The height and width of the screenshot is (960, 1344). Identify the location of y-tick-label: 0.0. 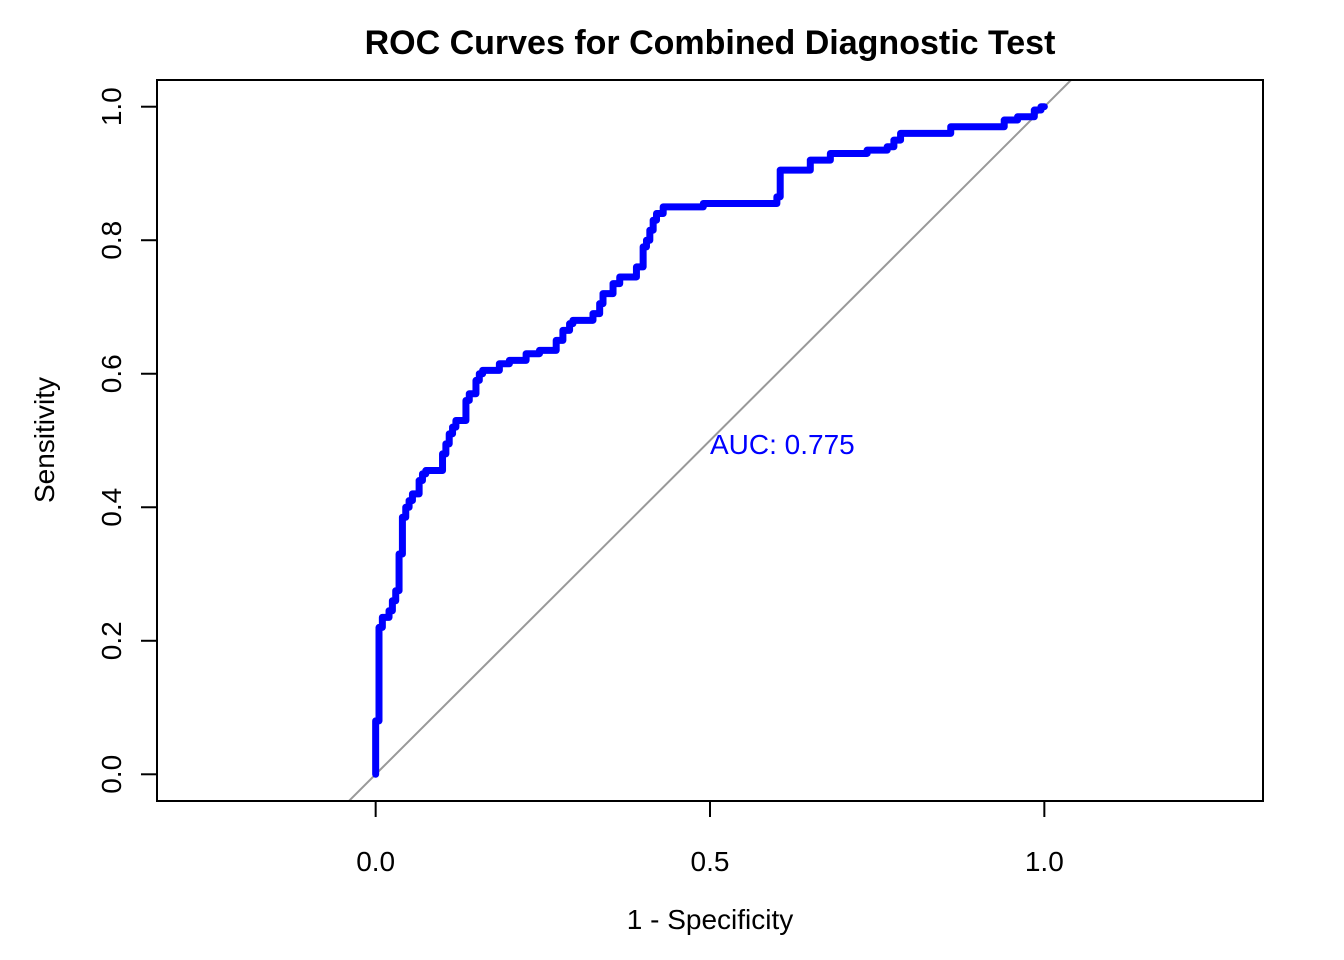
(111, 774).